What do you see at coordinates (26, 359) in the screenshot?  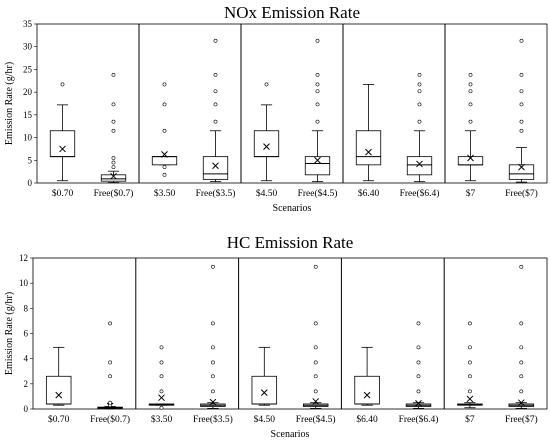 I see `y-tick-label: 4` at bounding box center [26, 359].